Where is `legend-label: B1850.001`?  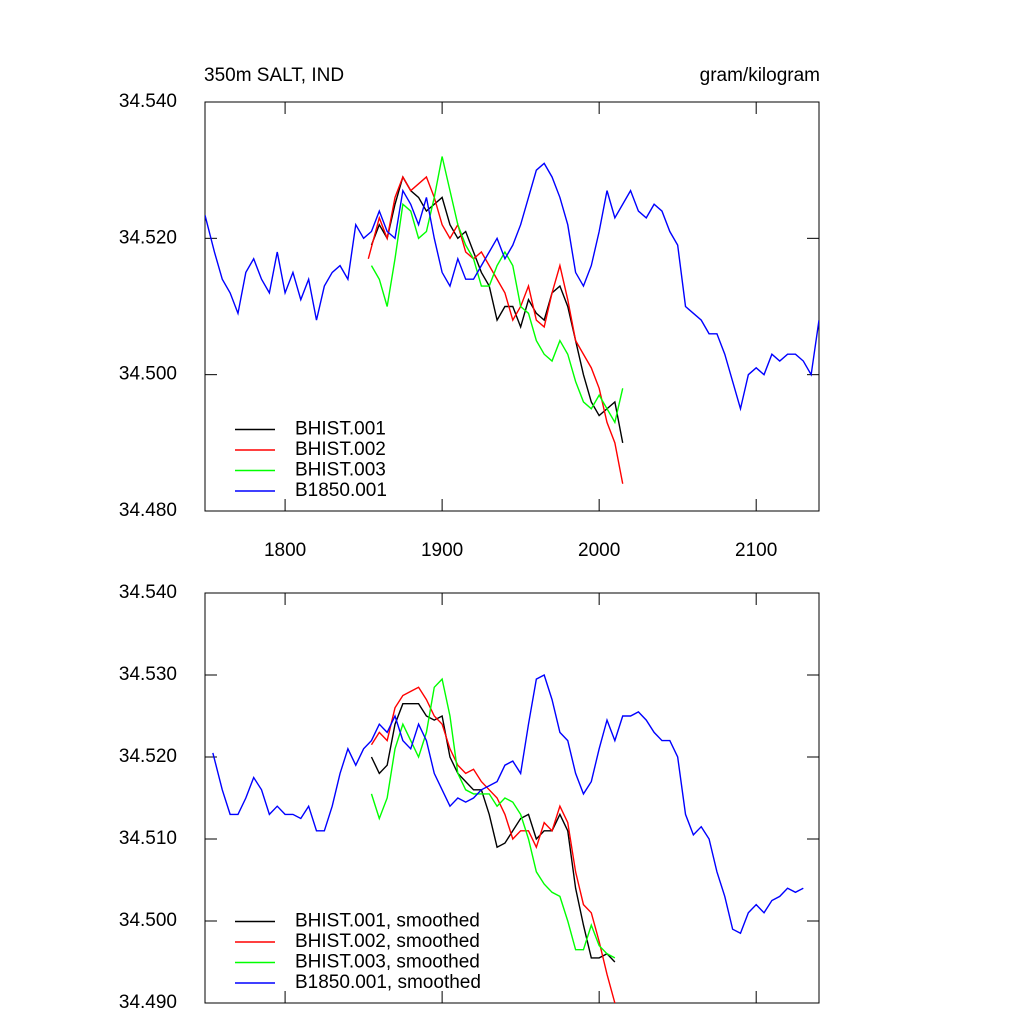
legend-label: B1850.001 is located at coordinates (341, 490).